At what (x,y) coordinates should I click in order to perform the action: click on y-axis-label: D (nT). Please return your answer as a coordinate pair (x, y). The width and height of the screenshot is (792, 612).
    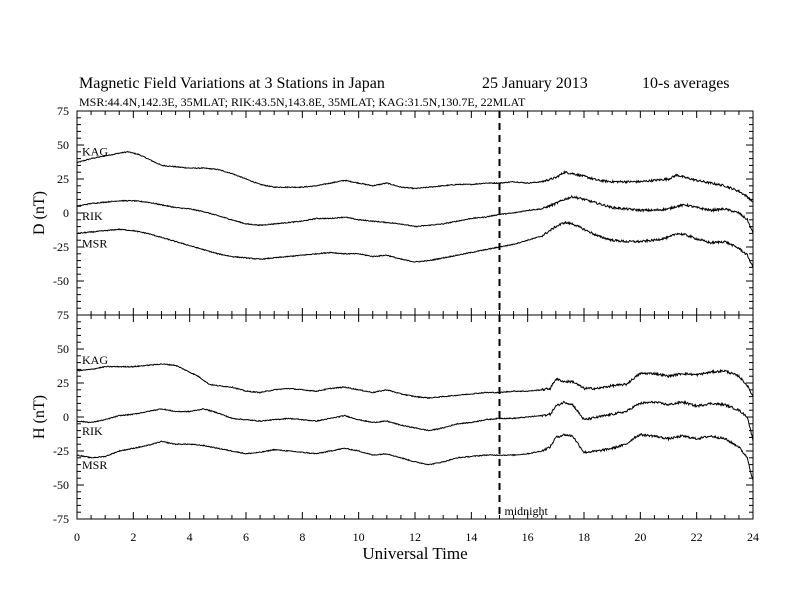
    Looking at the image, I should click on (39, 213).